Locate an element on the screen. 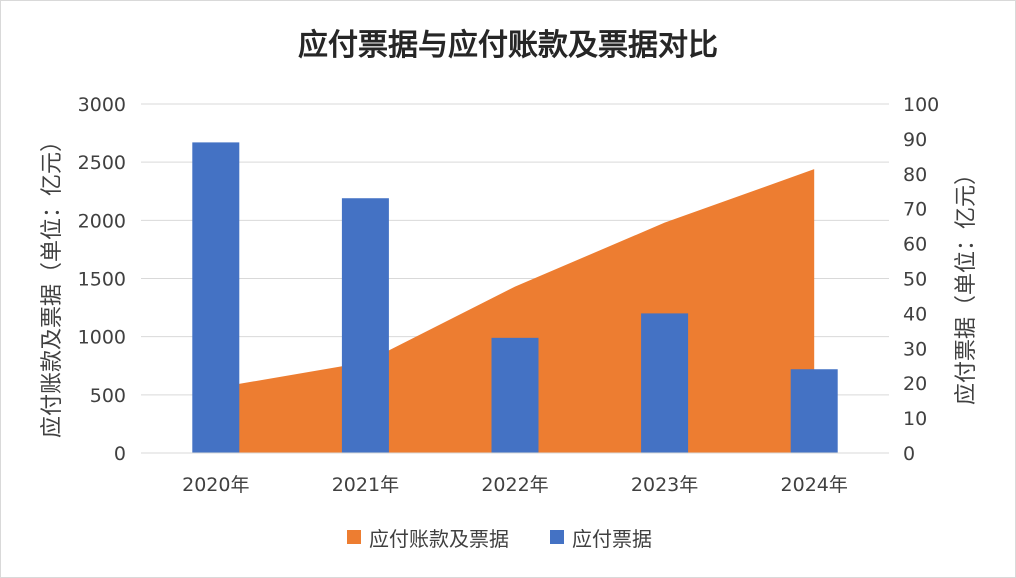  right-tick-label: 10 is located at coordinates (915, 419).